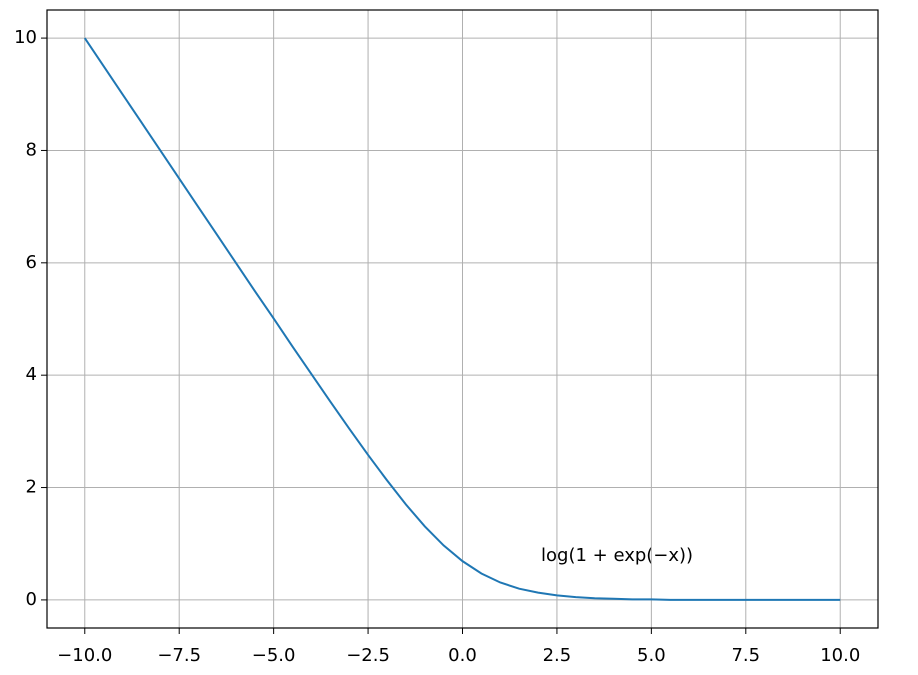 Image resolution: width=918 pixels, height=675 pixels. What do you see at coordinates (651, 655) in the screenshot?
I see `x-tick-label: 5.0` at bounding box center [651, 655].